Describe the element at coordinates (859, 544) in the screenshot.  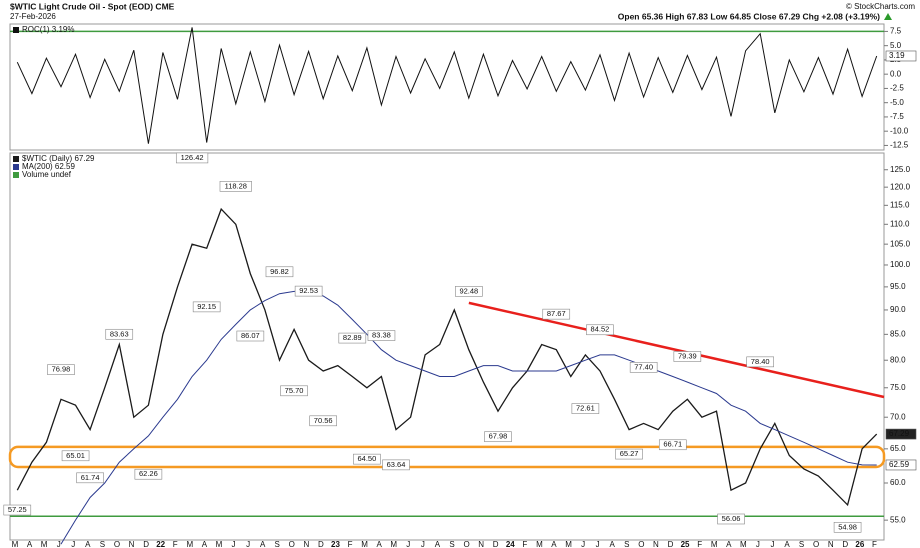
I see `x-tick-label: 26` at that location.